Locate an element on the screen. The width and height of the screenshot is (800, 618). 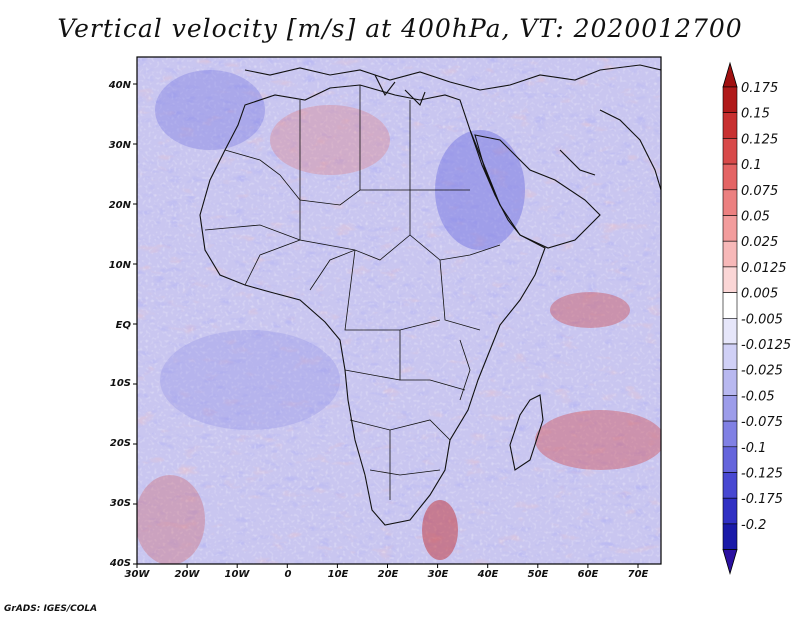
lon-label: 20E is located at coordinates (388, 574).